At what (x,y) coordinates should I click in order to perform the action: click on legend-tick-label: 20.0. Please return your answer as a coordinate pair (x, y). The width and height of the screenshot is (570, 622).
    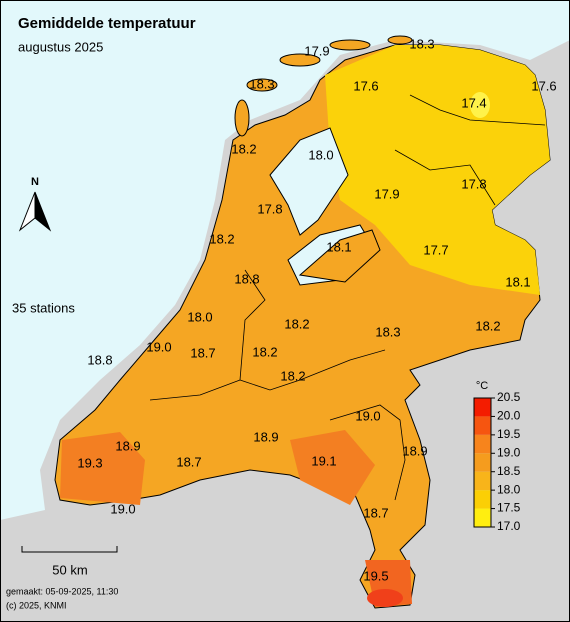
    Looking at the image, I should click on (509, 416).